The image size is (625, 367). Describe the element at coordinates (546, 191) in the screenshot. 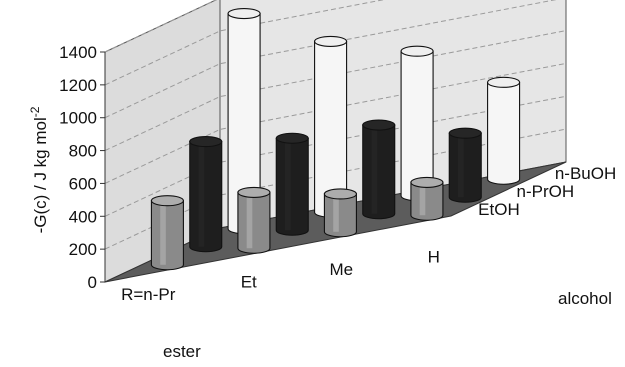

I see `z-series-label: n-PrOH` at that location.